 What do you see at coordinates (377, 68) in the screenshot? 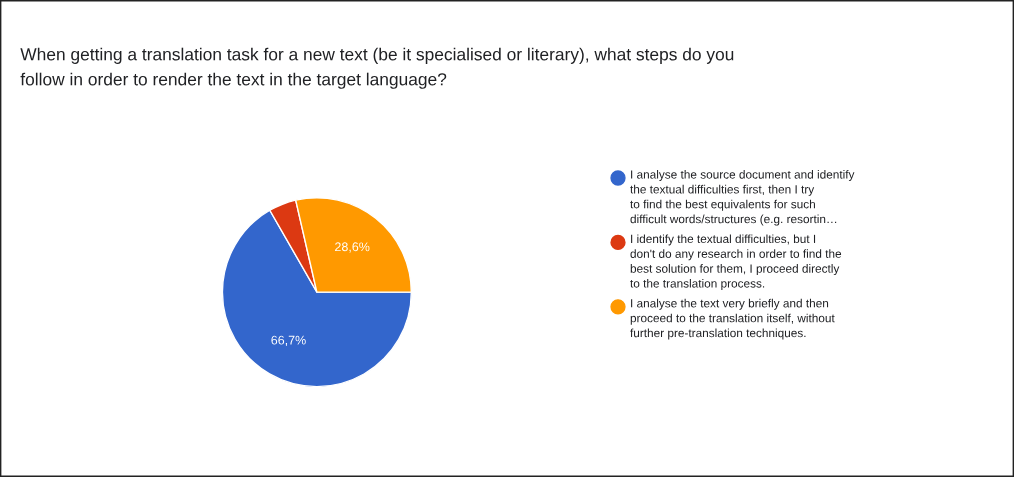
I see `chart-title: When getting a translation task for a new text (be it specialised or literary), what steps do you follow in order to render the text in the target language?` at bounding box center [377, 68].